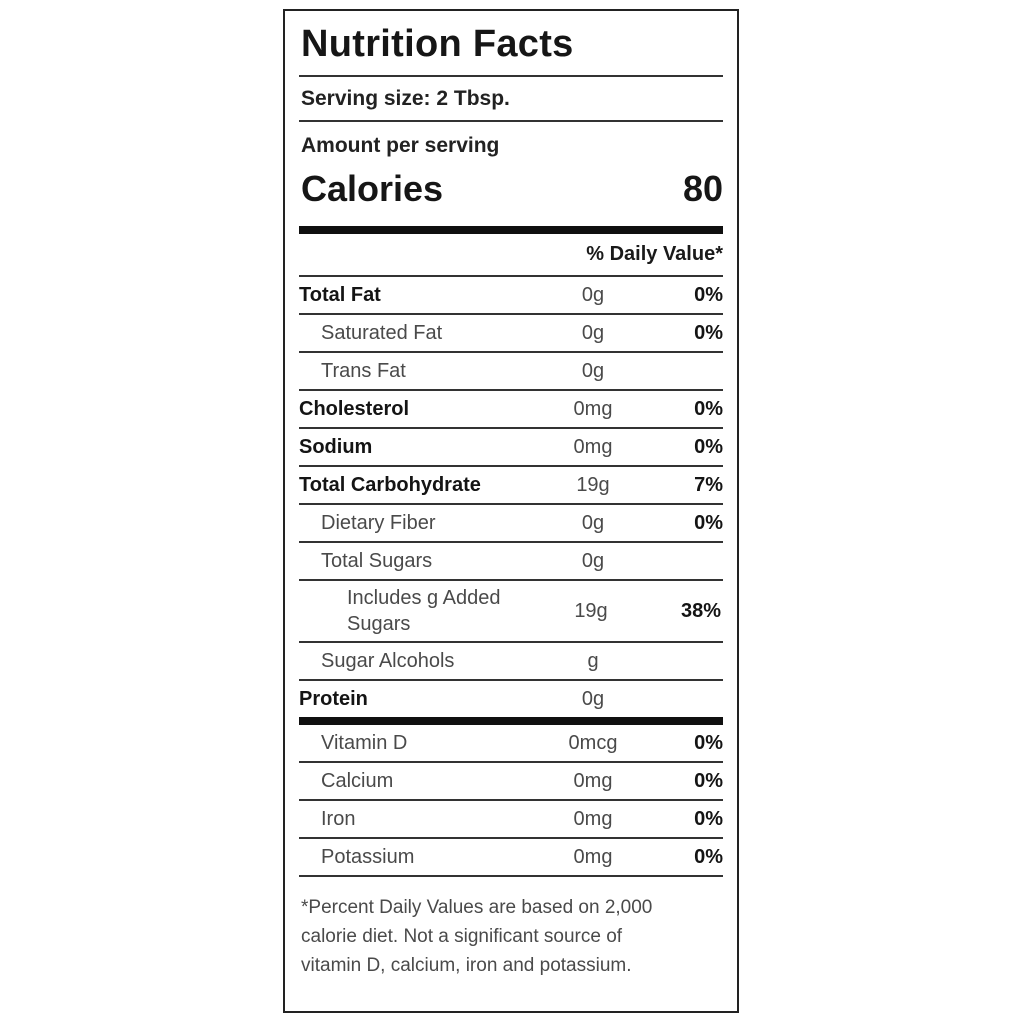  What do you see at coordinates (364, 743) in the screenshot?
I see `nutrient-name: Vitamin D` at bounding box center [364, 743].